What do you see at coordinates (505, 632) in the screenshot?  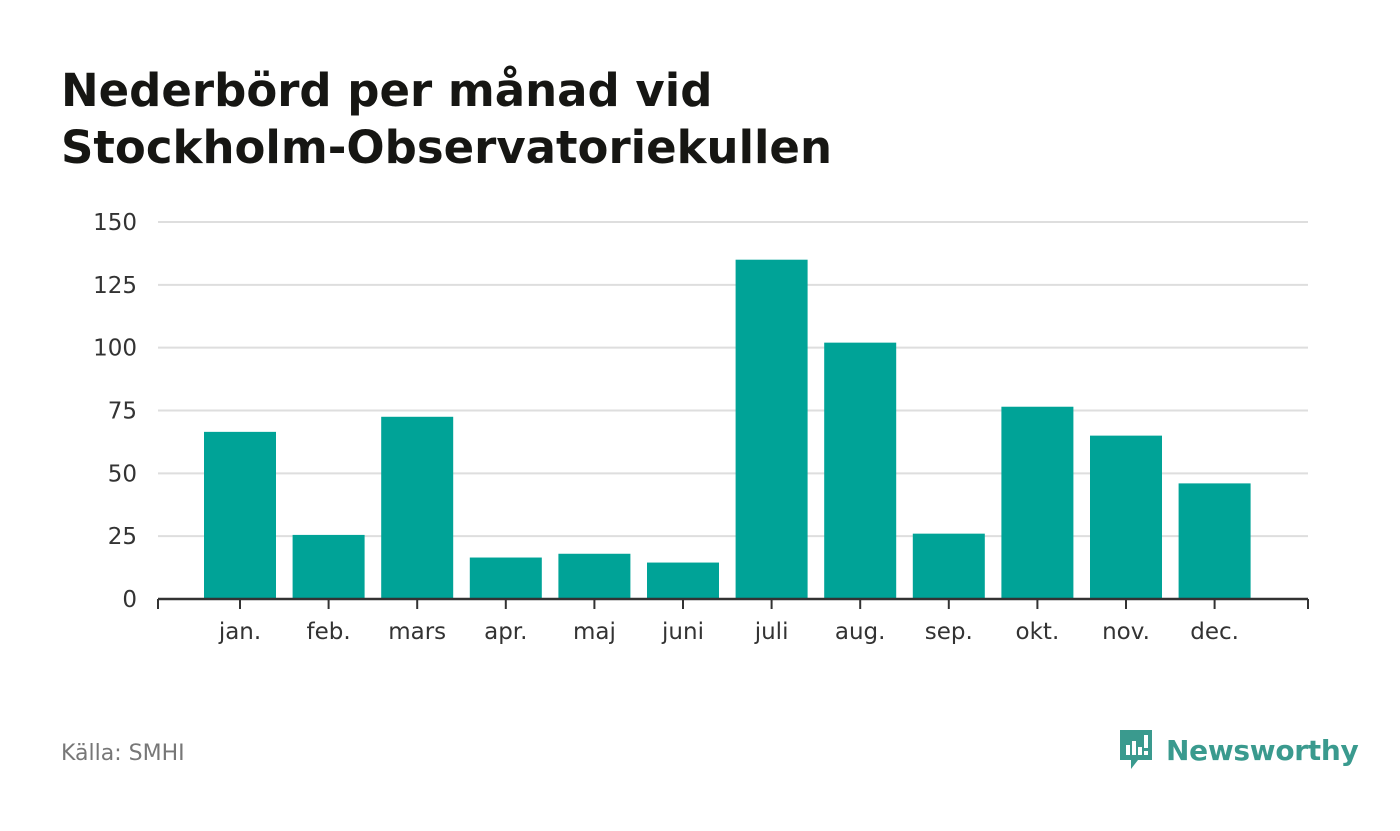 I see `x-tick-label: apr.` at bounding box center [505, 632].